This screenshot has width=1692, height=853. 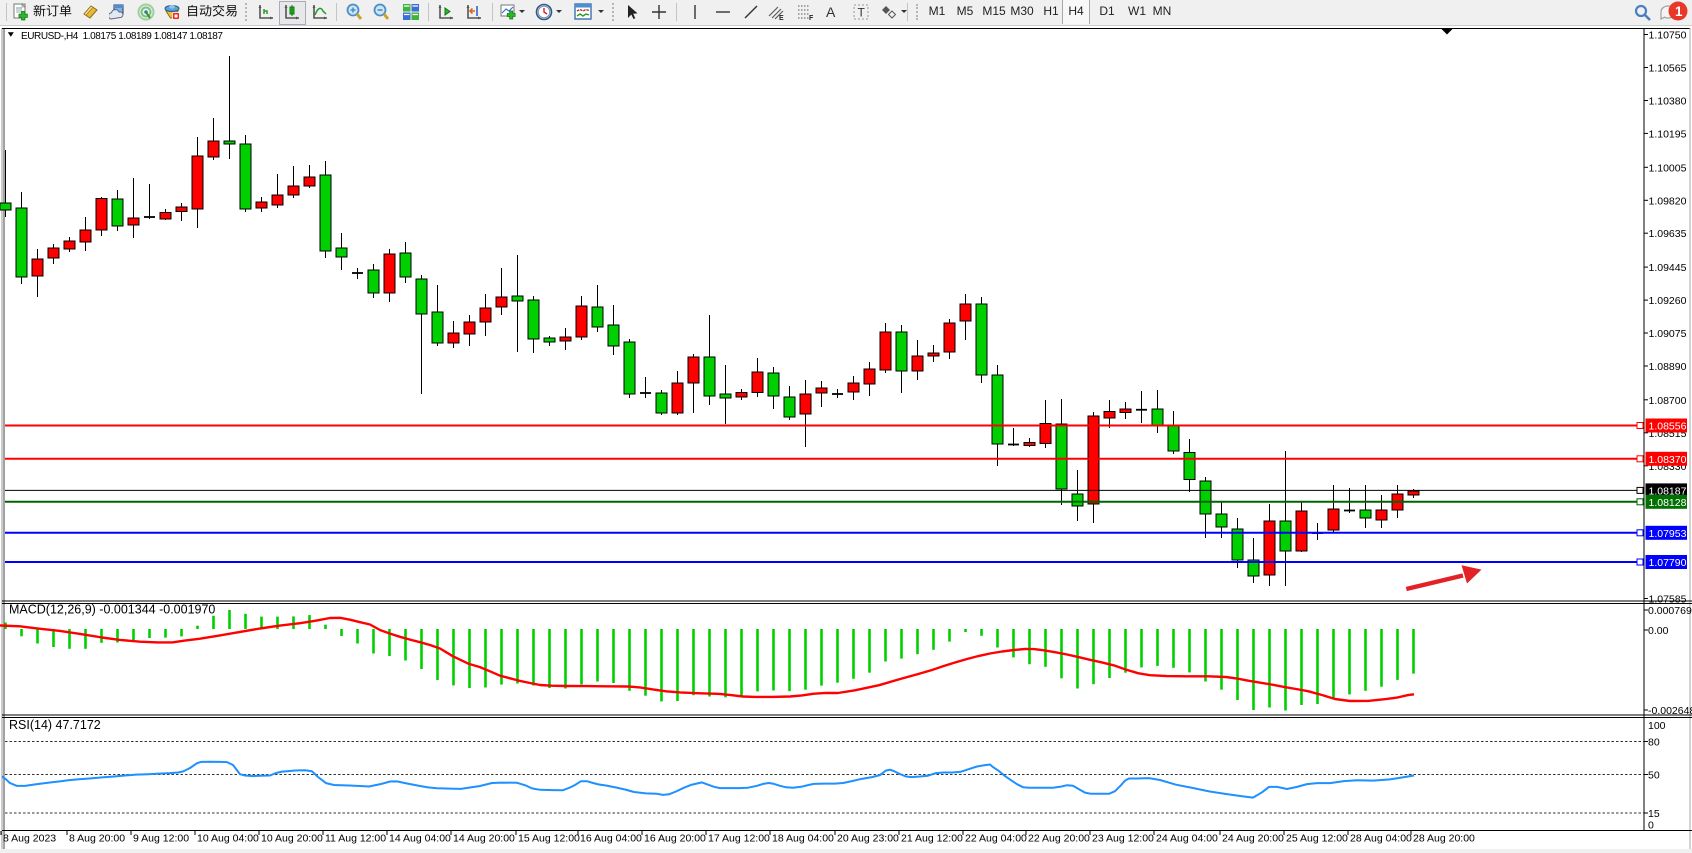 What do you see at coordinates (611, 839) in the screenshot?
I see `svg-text: 16 Aug 04:00` at bounding box center [611, 839].